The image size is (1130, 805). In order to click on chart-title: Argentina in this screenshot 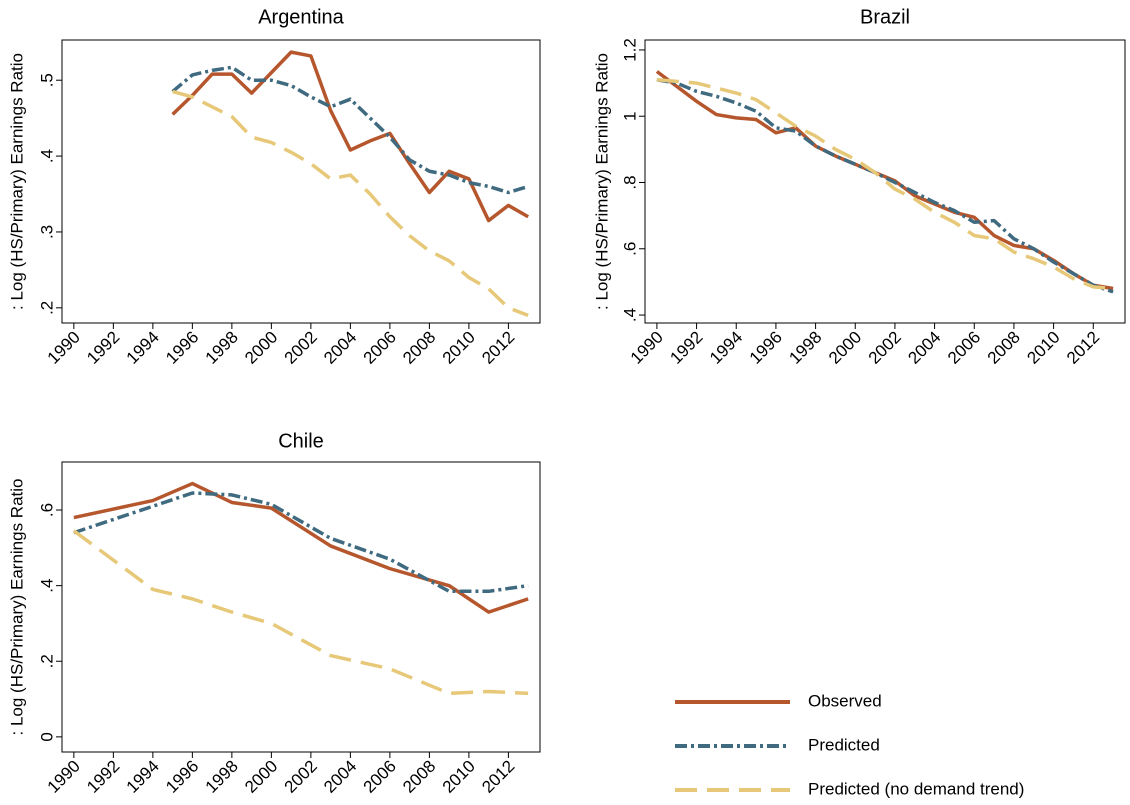, I will do `click(301, 17)`.